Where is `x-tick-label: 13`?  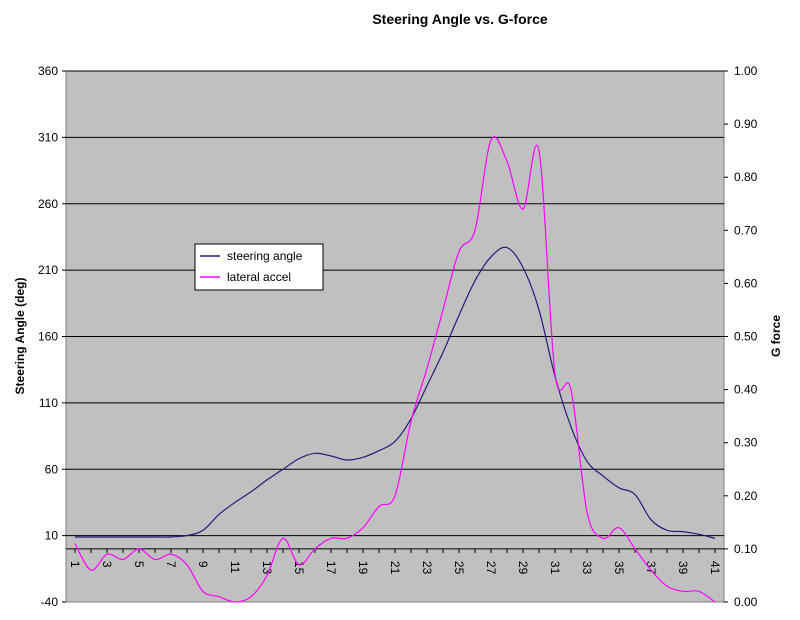
x-tick-label: 13 is located at coordinates (267, 568).